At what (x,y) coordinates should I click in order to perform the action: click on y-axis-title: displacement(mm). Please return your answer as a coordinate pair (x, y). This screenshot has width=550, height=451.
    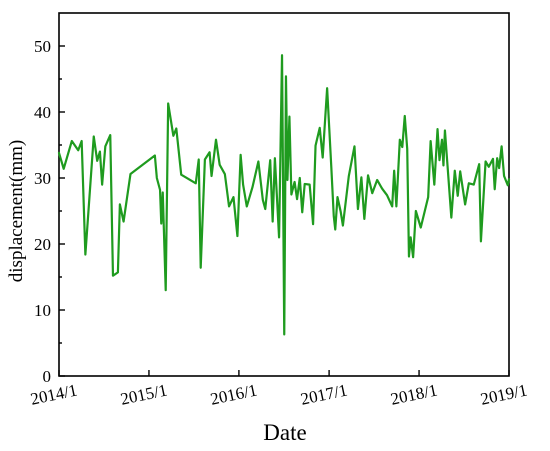
    Looking at the image, I should click on (16, 211).